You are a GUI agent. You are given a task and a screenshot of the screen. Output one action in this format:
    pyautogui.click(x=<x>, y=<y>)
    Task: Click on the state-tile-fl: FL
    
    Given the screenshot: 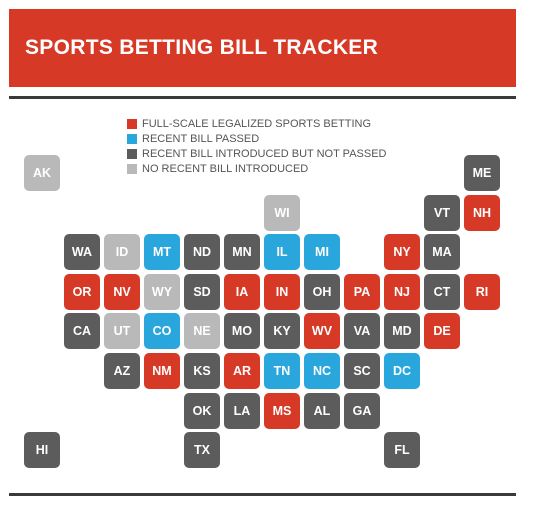 What is the action you would take?
    pyautogui.click(x=402, y=450)
    